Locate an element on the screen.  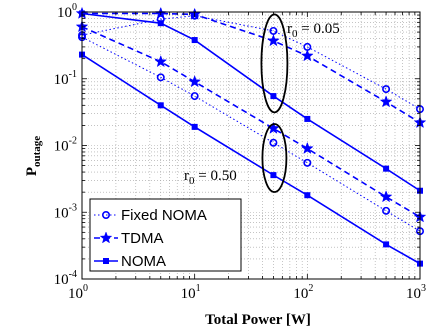
legend-label: NOMA is located at coordinates (143, 261).